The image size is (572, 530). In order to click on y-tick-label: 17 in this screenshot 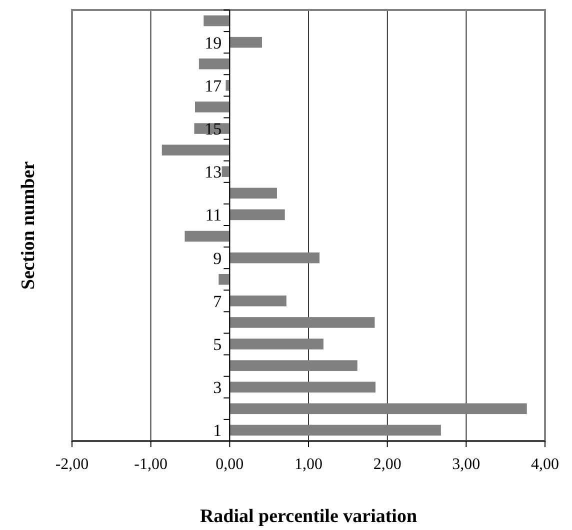, I will do `click(213, 86)`.